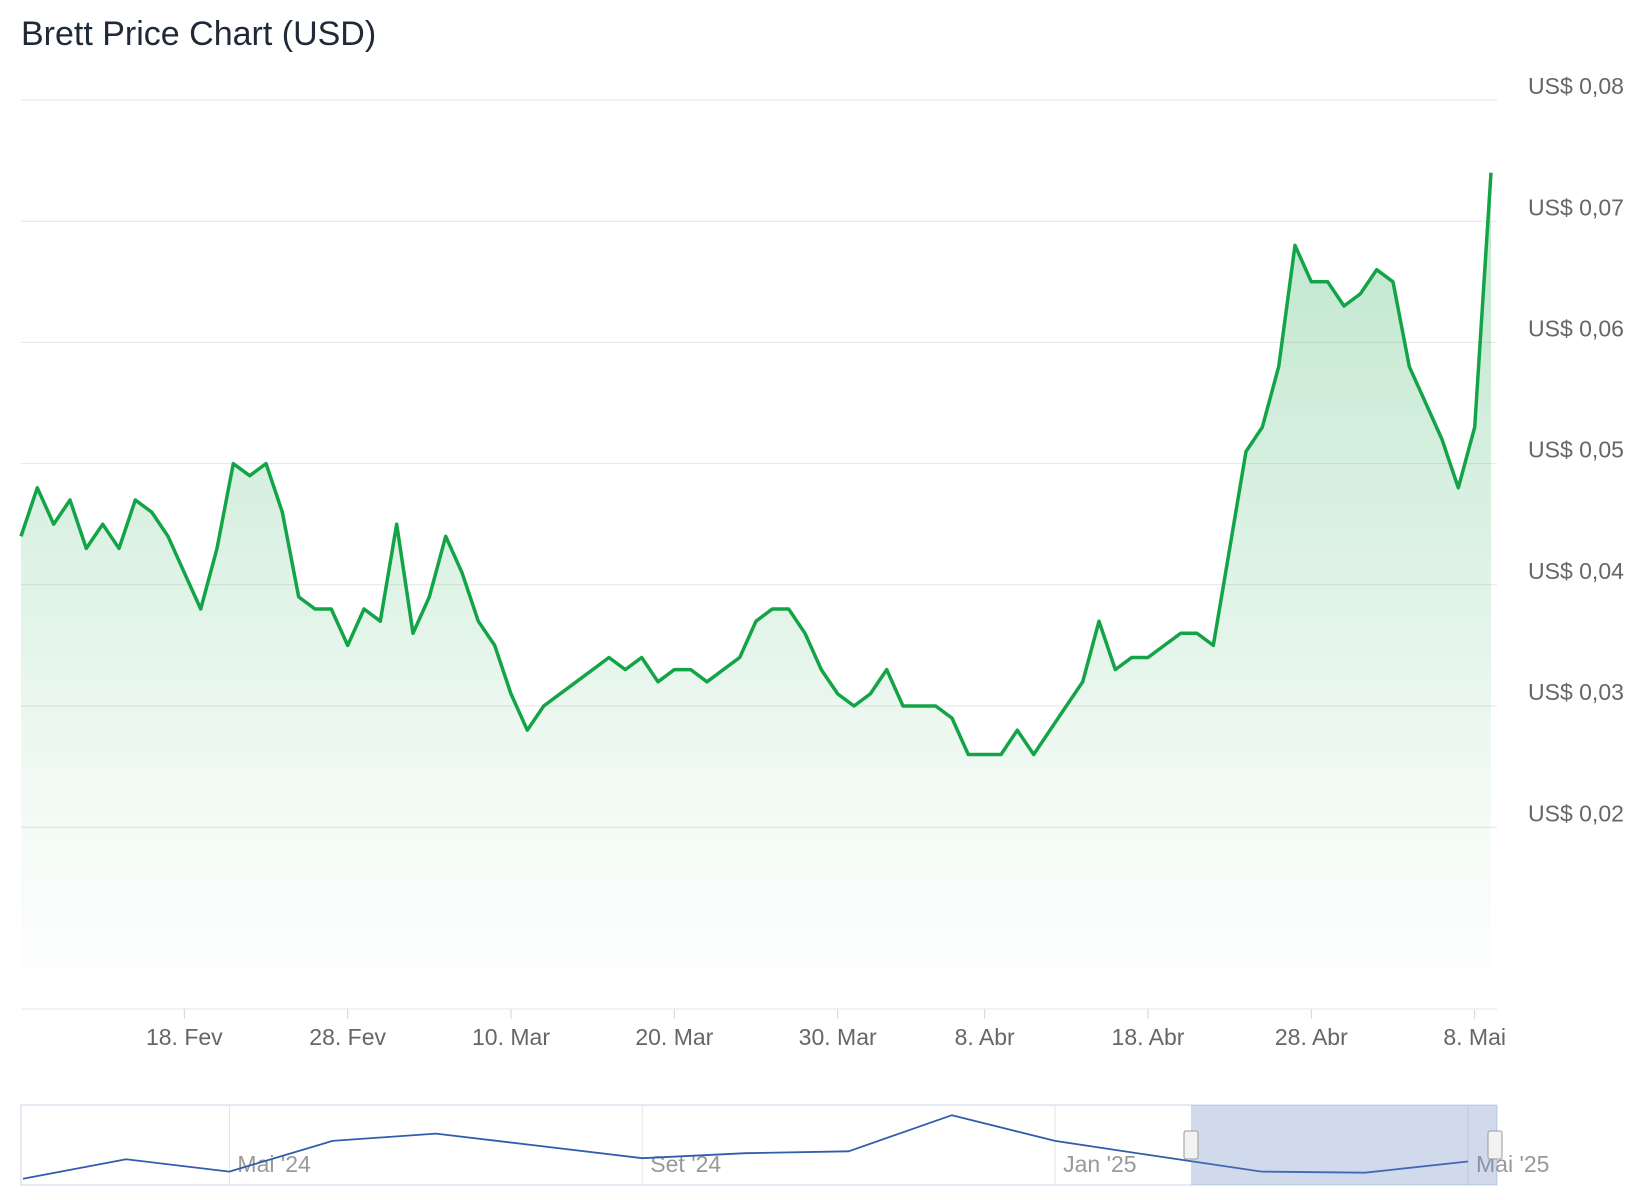  What do you see at coordinates (184, 1037) in the screenshot?
I see `x-tick-label: 18. Fev` at bounding box center [184, 1037].